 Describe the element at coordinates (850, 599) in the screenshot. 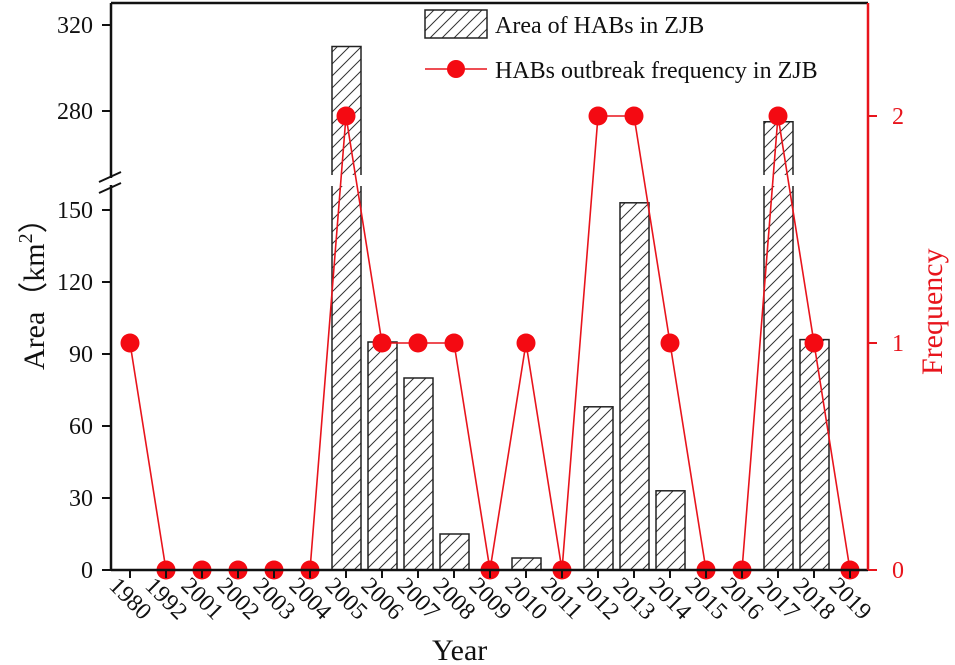

I see `x-tick-label: 2019` at that location.